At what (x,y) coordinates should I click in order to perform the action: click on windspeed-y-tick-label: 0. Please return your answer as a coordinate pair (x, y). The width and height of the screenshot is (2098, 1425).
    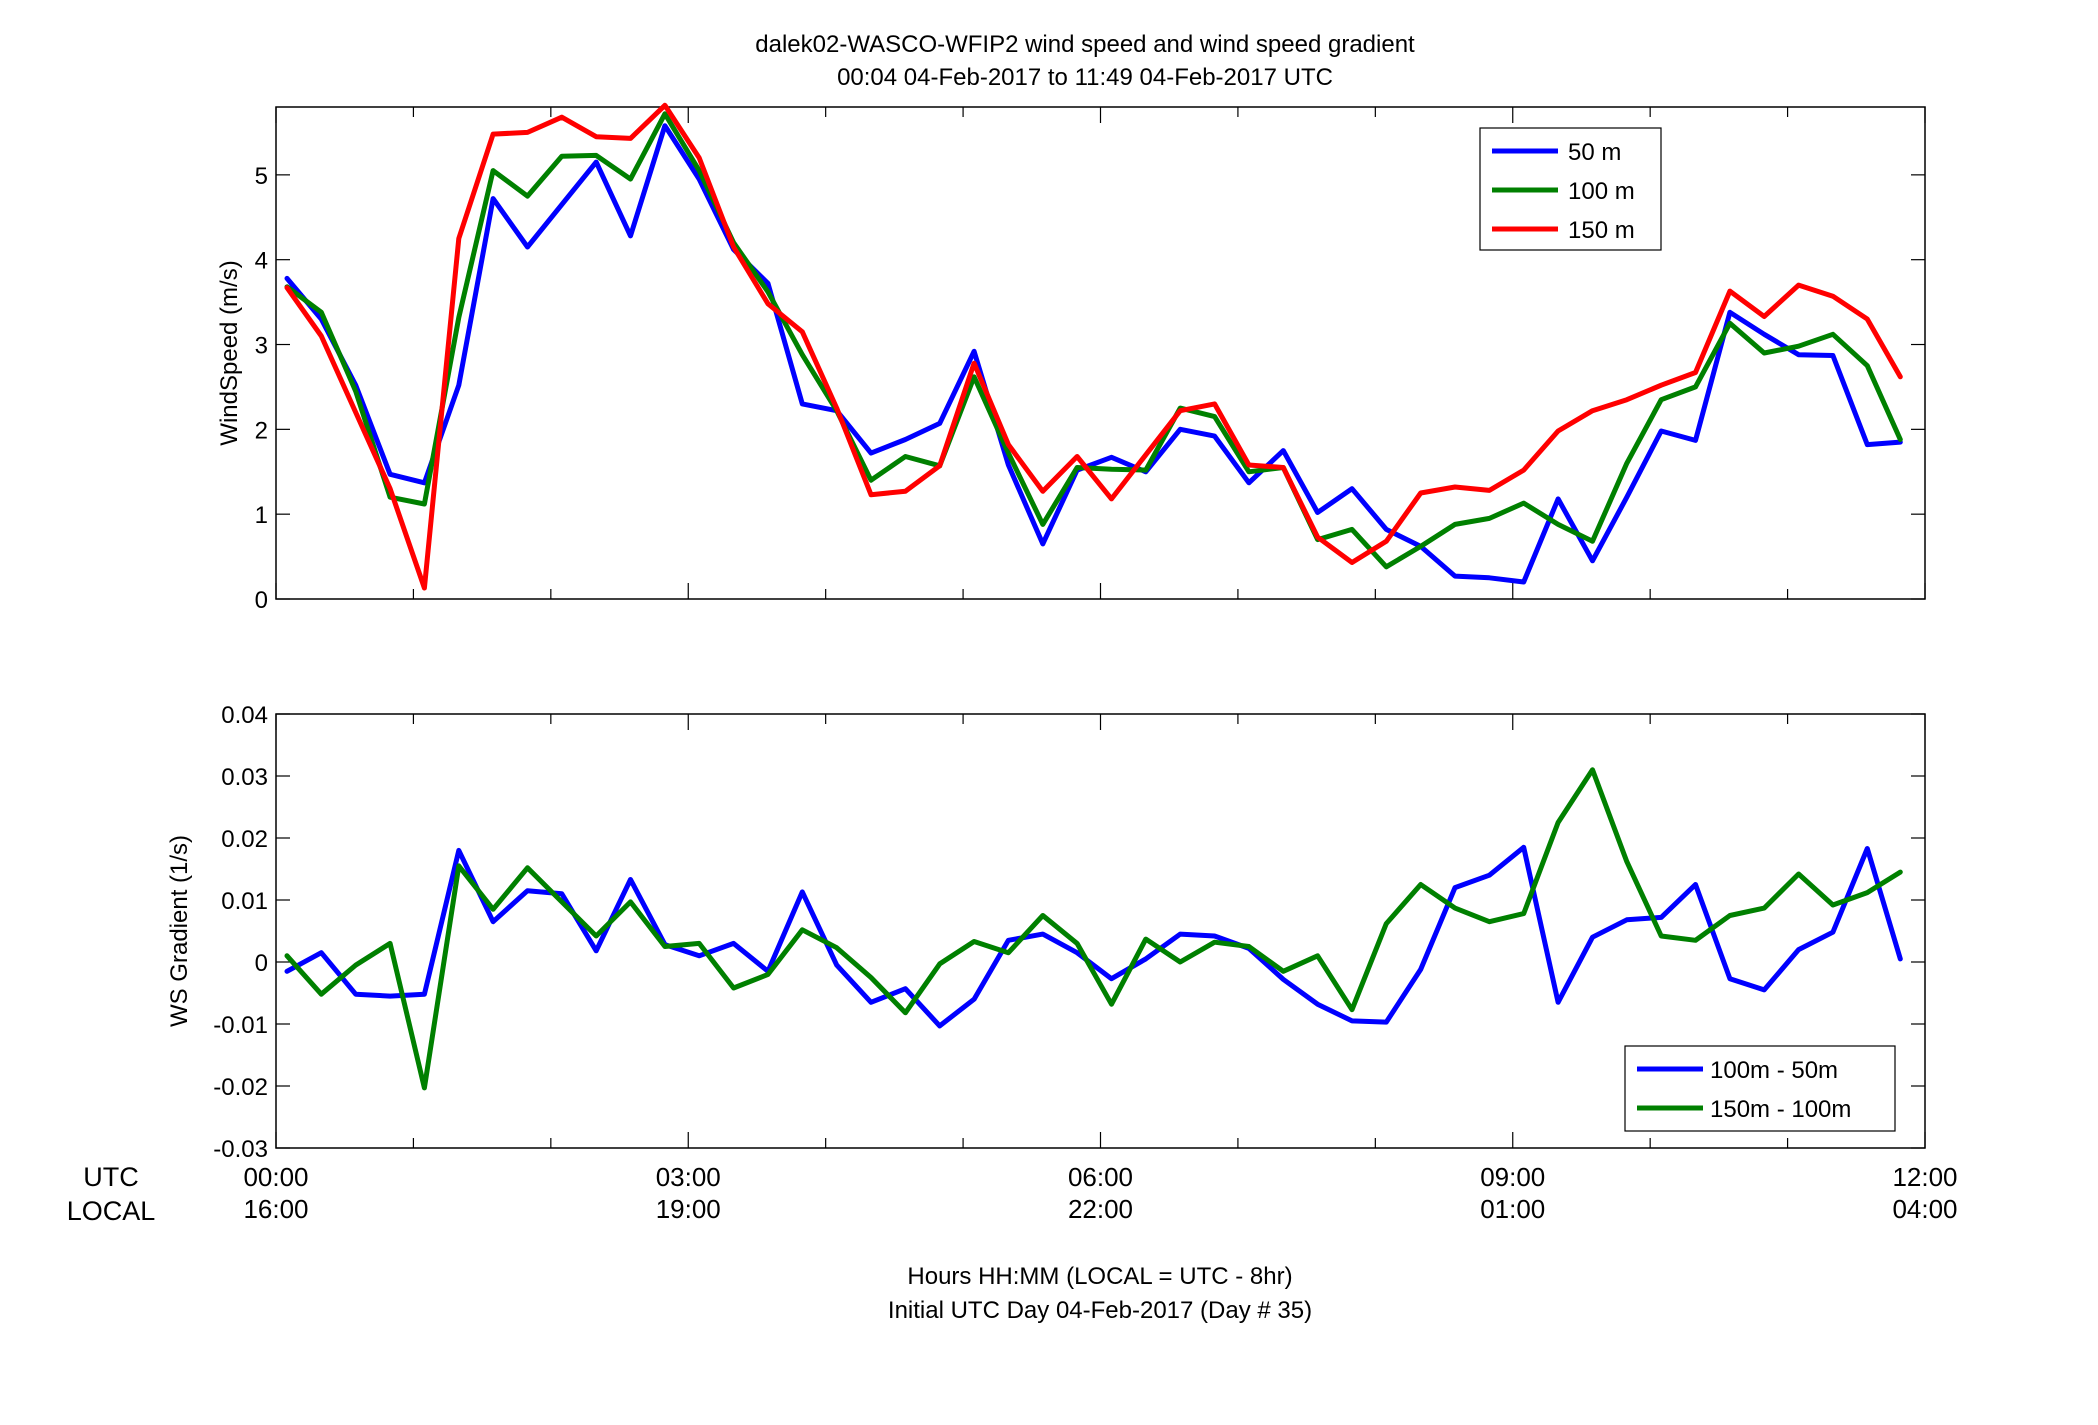
    Looking at the image, I should click on (261, 600).